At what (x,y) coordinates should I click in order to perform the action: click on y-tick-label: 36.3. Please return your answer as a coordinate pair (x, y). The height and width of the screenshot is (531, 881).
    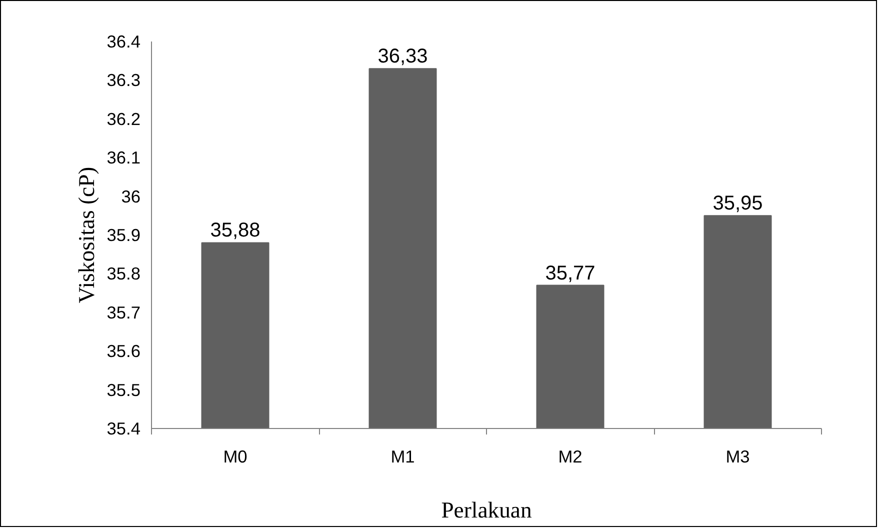
    Looking at the image, I should click on (123, 80).